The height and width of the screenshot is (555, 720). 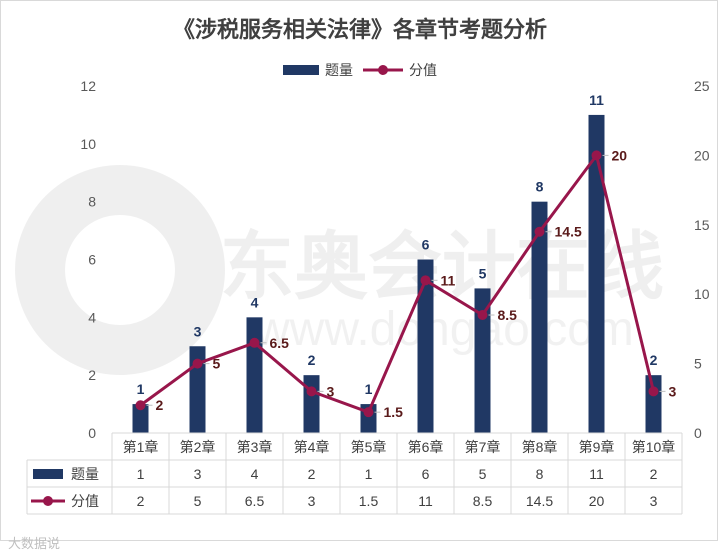 What do you see at coordinates (359, 29) in the screenshot?
I see `chart-title: 《涉税服务相关法律》各章节考题分析` at bounding box center [359, 29].